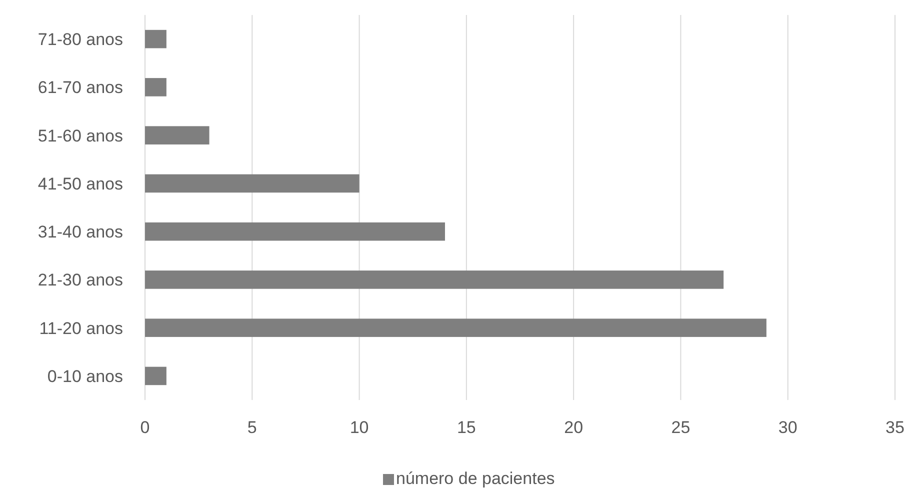 Image resolution: width=904 pixels, height=492 pixels. I want to click on y-tick-label: 41-50 anos, so click(80, 184).